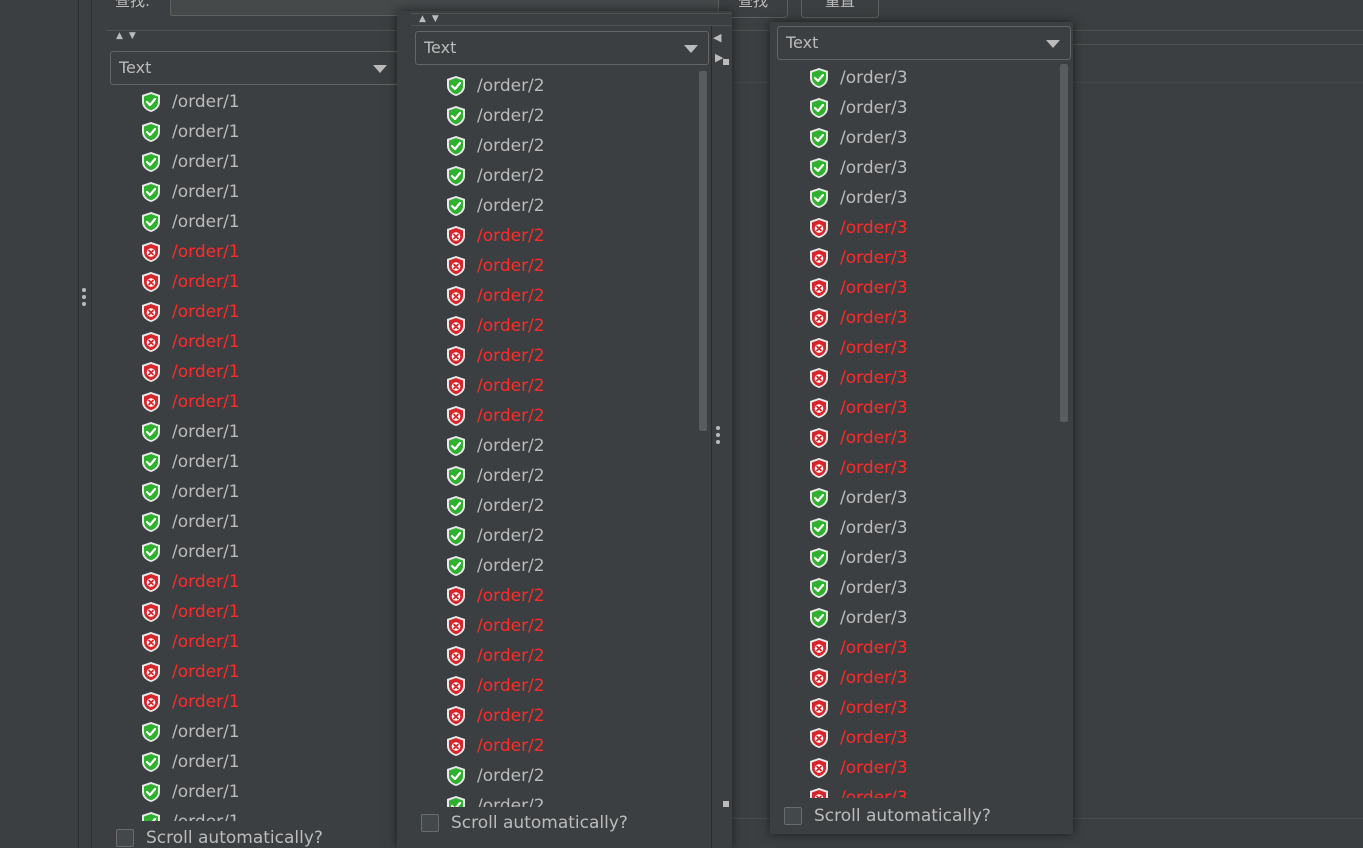 This screenshot has width=1363, height=848. Describe the element at coordinates (717, 37) in the screenshot. I see `collapse-left-icon: ◀` at that location.